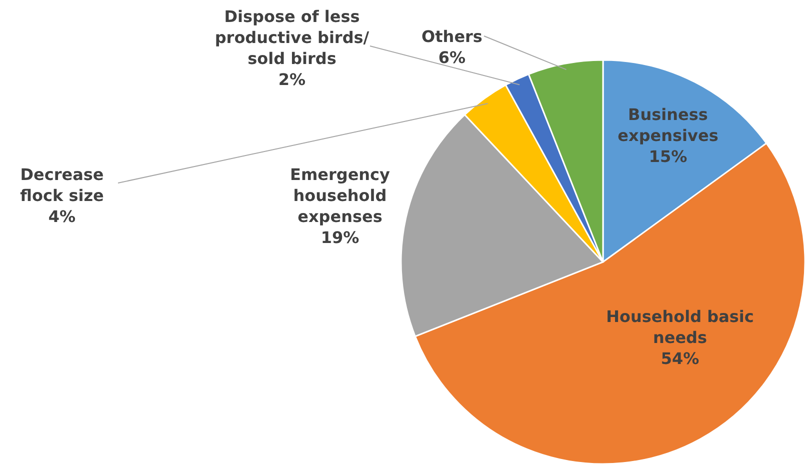 This screenshot has height=466, width=811. What do you see at coordinates (62, 185) in the screenshot?
I see `slice-label: Decrease flock size` at bounding box center [62, 185].